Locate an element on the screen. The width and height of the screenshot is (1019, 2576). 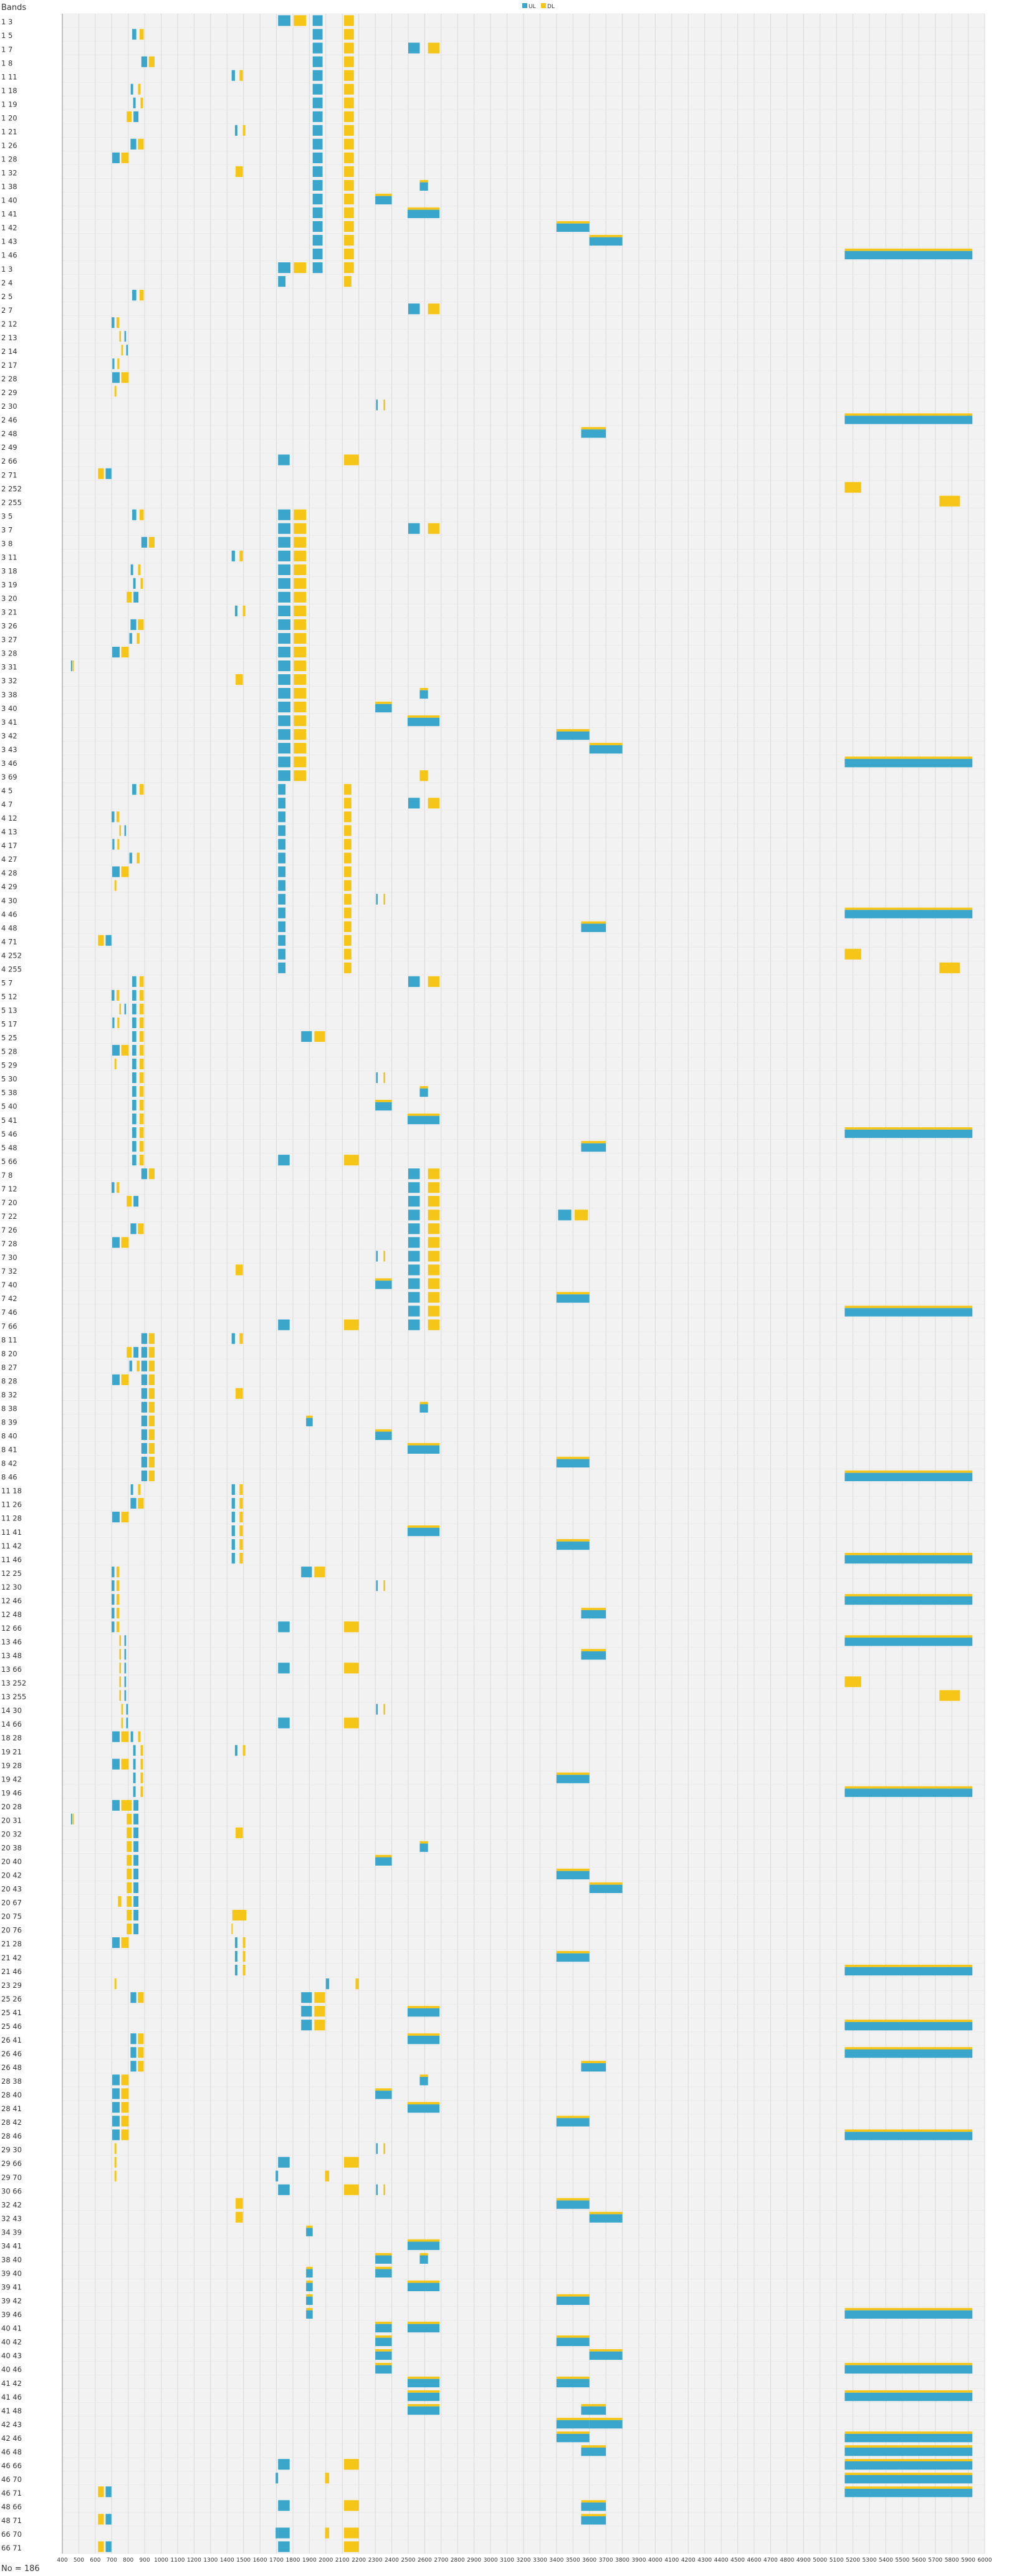
band-1-dl-bar is located at coordinates (348, 117).